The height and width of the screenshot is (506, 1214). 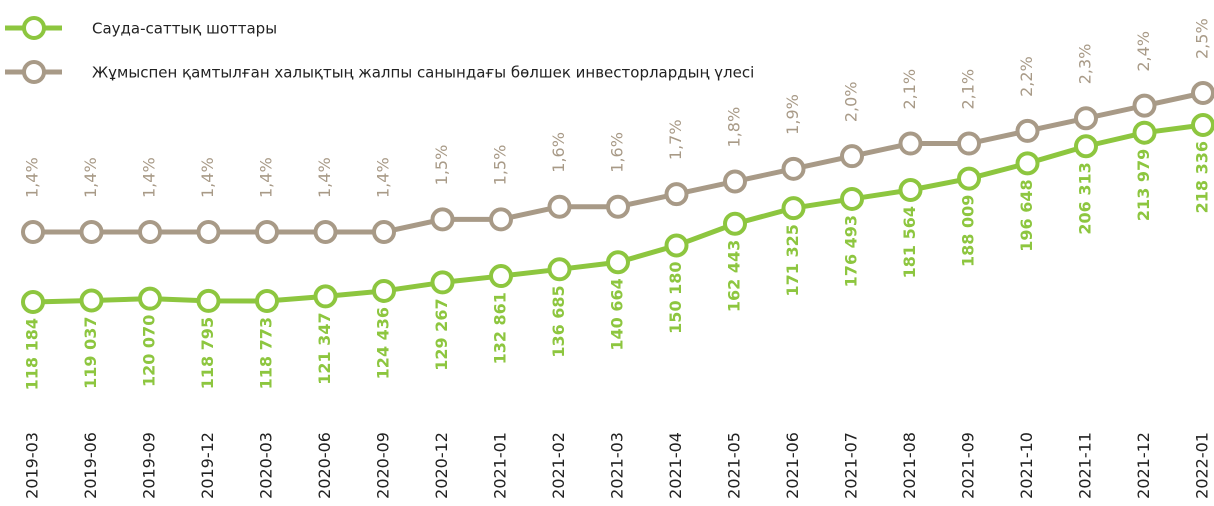 I want to click on x-tick-label: 2021-09, so click(x=968, y=465).